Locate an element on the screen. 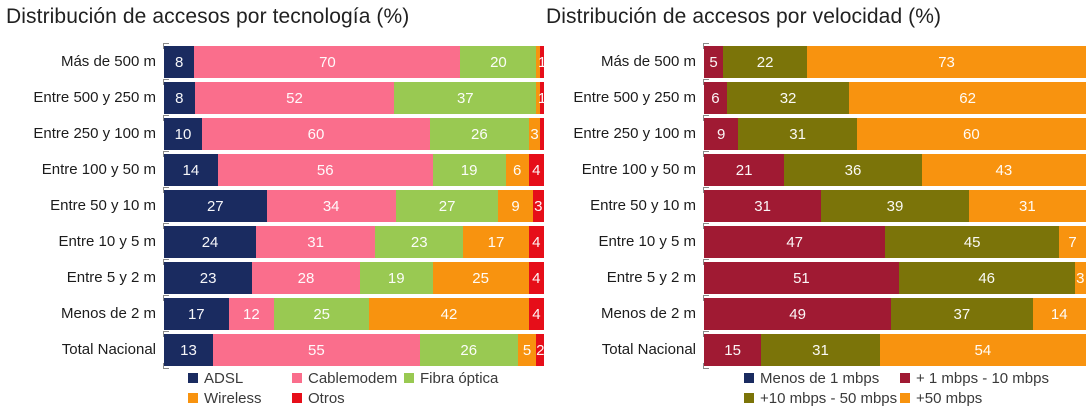  bar-segment-adsl: 24 is located at coordinates (210, 242).